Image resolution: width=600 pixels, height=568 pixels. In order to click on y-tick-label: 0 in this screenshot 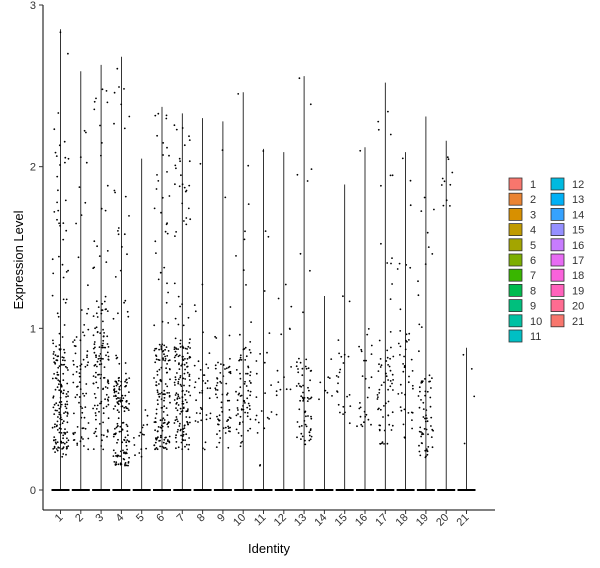, I will do `click(33, 491)`.